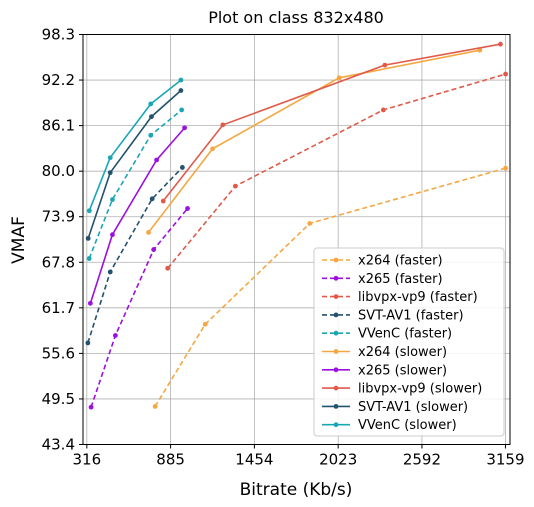  Describe the element at coordinates (58, 217) in the screenshot. I see `y-tick-label: 73.9` at that location.